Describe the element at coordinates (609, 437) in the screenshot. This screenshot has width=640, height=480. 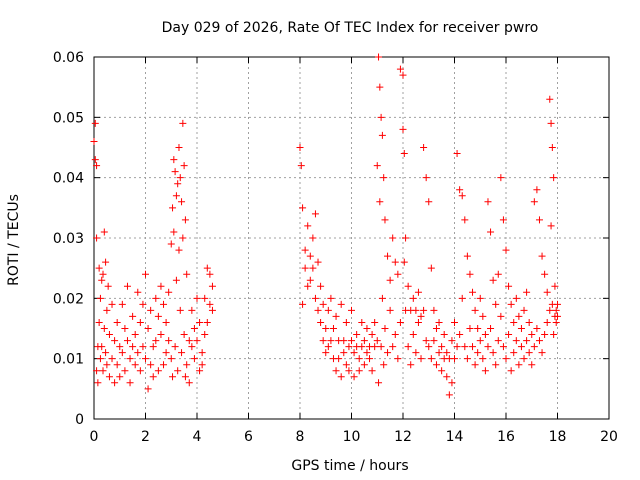
I see `x-tick-label: 20` at that location.